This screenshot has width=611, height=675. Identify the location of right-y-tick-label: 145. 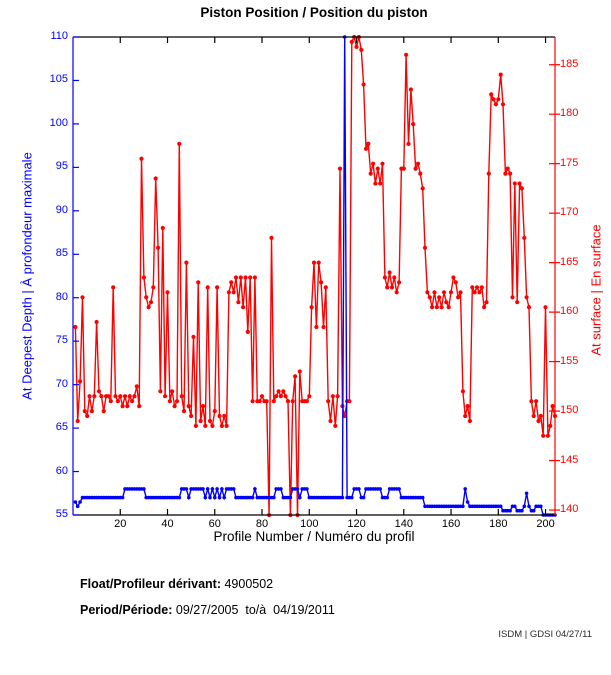
(569, 459).